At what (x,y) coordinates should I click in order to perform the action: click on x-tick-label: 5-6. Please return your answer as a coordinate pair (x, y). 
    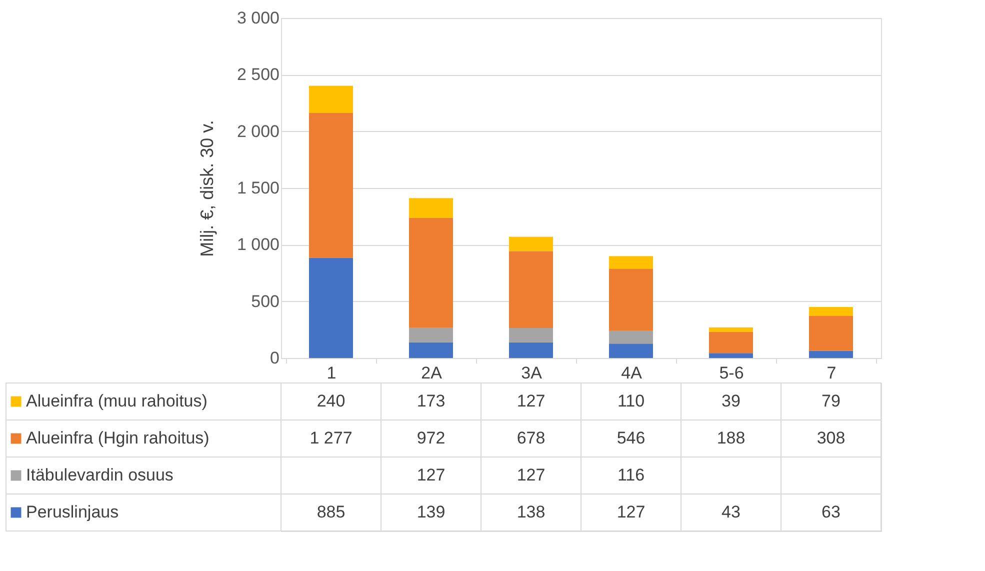
    Looking at the image, I should click on (731, 373).